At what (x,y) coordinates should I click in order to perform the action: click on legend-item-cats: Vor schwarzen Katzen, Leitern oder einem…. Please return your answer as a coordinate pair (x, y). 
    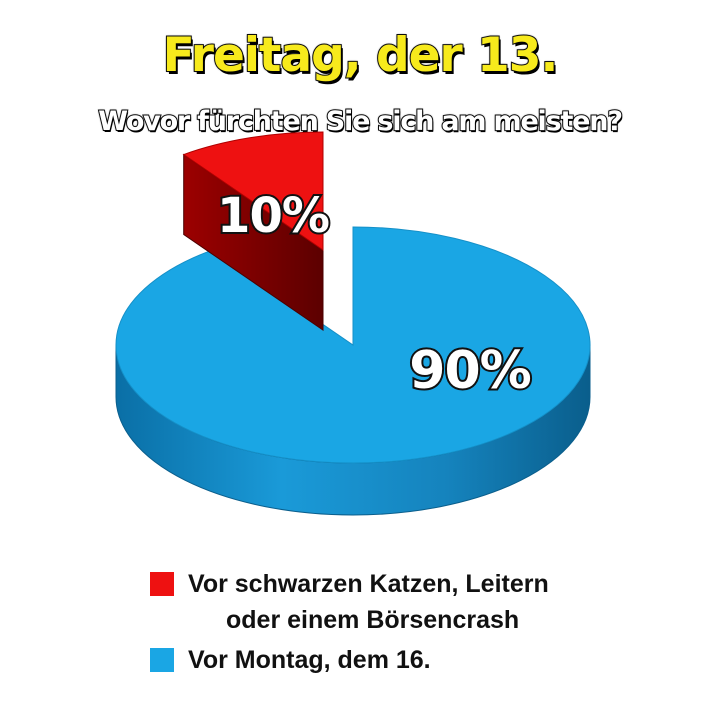
    Looking at the image, I should click on (390, 602).